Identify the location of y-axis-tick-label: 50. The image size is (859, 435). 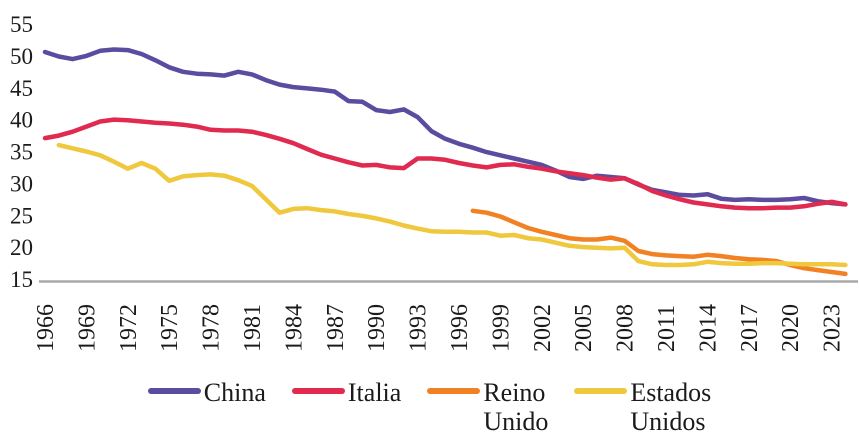
(21, 56).